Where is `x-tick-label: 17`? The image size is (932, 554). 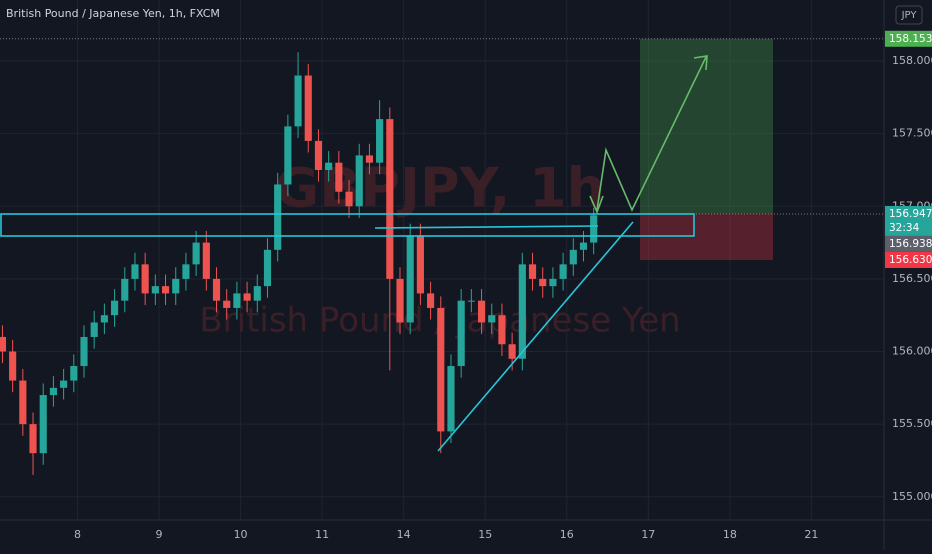
x-tick-label: 17 is located at coordinates (648, 534).